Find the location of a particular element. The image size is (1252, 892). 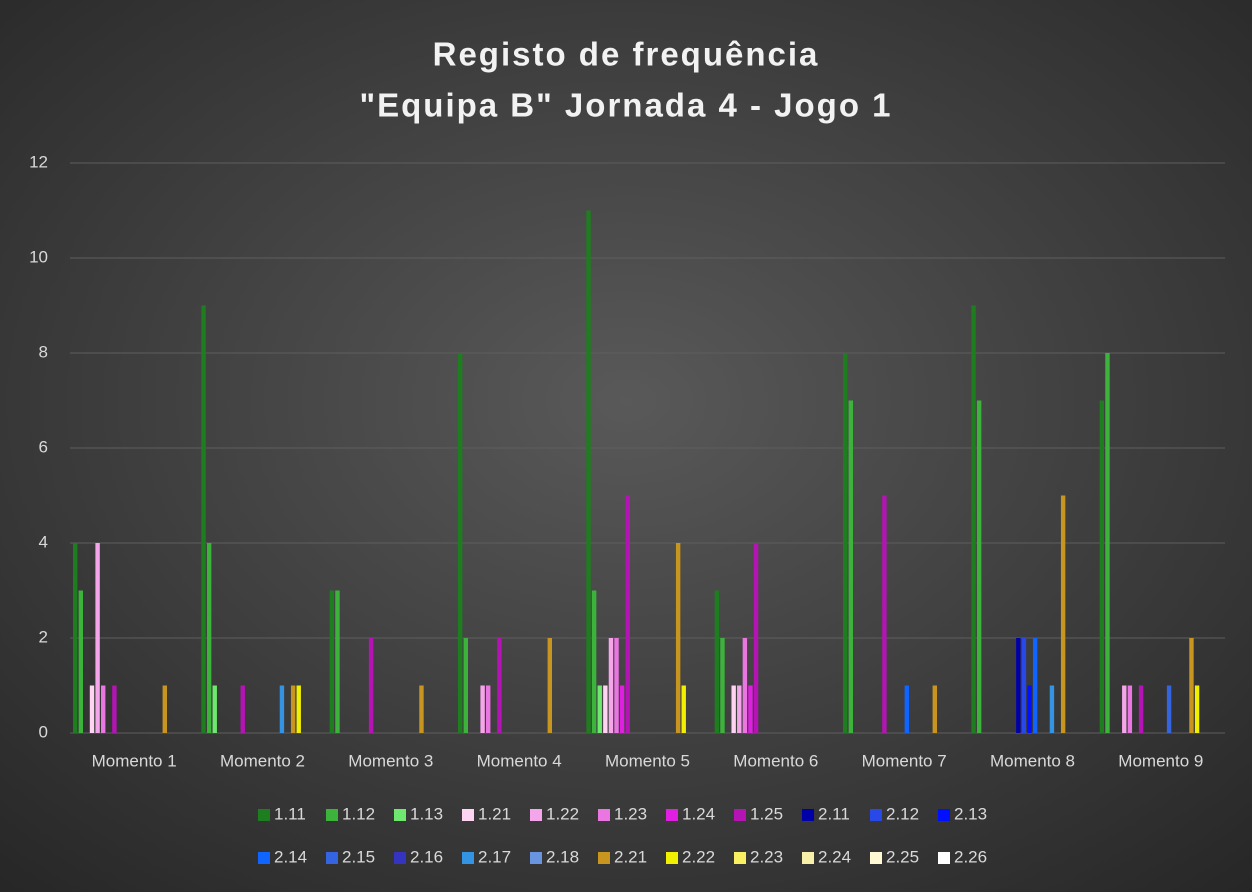

legend-label: 2.12 is located at coordinates (902, 813).